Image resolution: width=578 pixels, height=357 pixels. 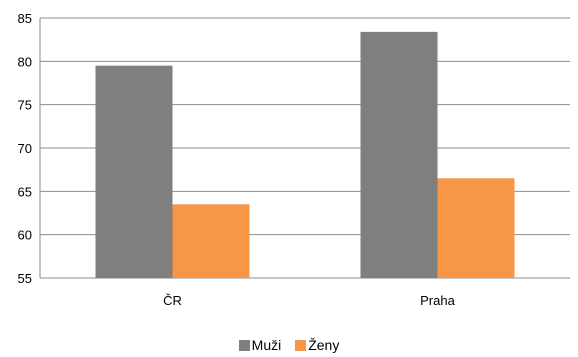 I want to click on legend-item-zeny: Ženy, so click(x=317, y=345).